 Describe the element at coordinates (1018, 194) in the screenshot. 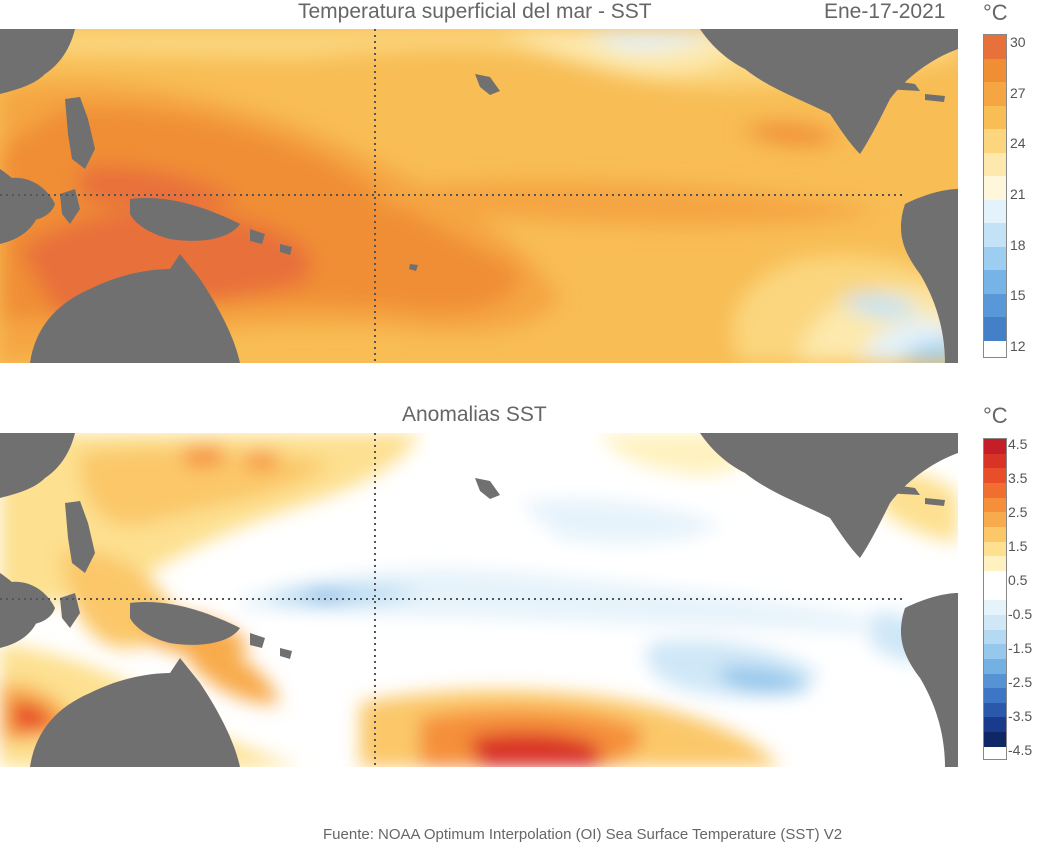

I see `sst-colorbar-tick-label: 21` at that location.